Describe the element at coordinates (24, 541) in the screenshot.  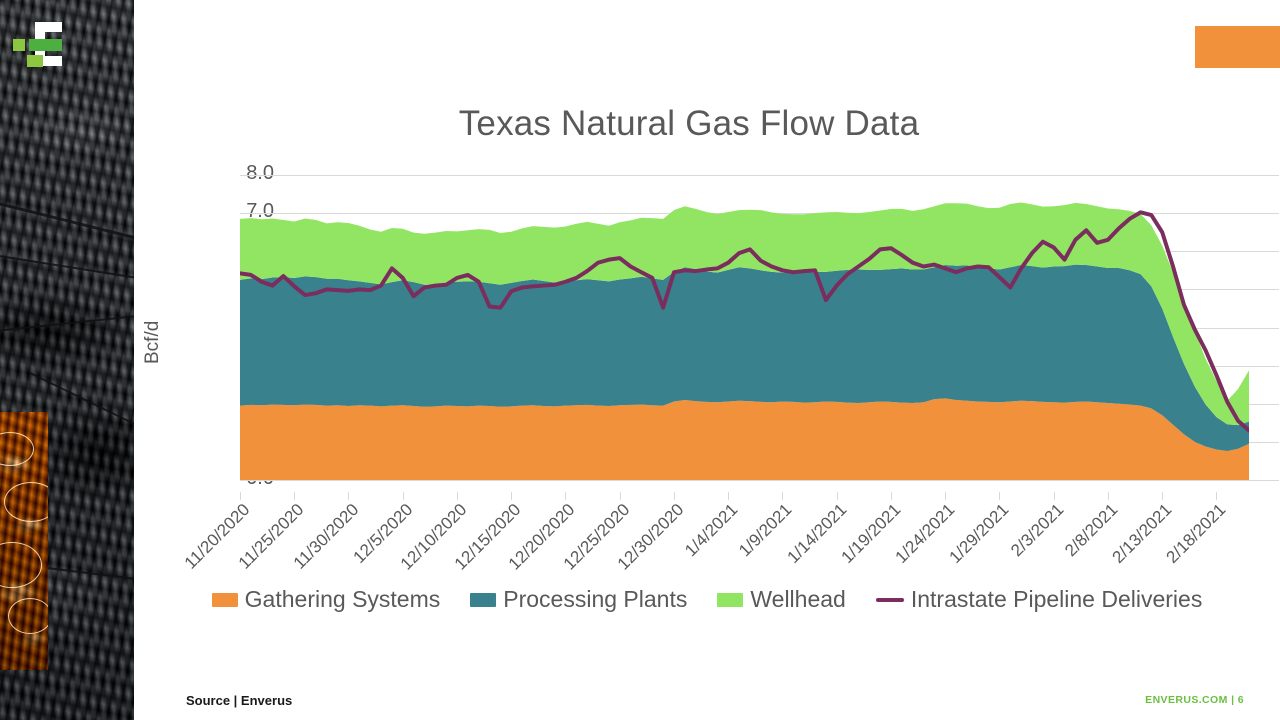
I see `amber-seismic-inset-image` at that location.